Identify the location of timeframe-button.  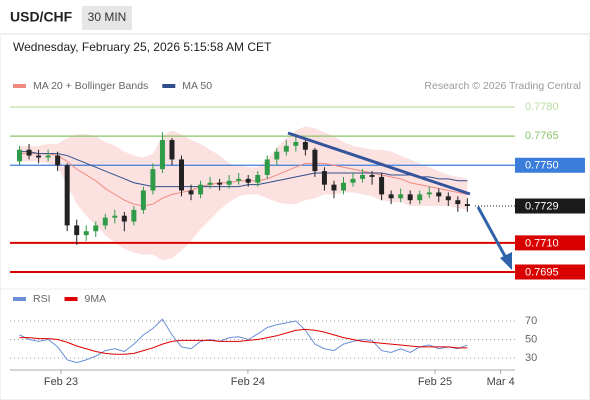
(107, 18).